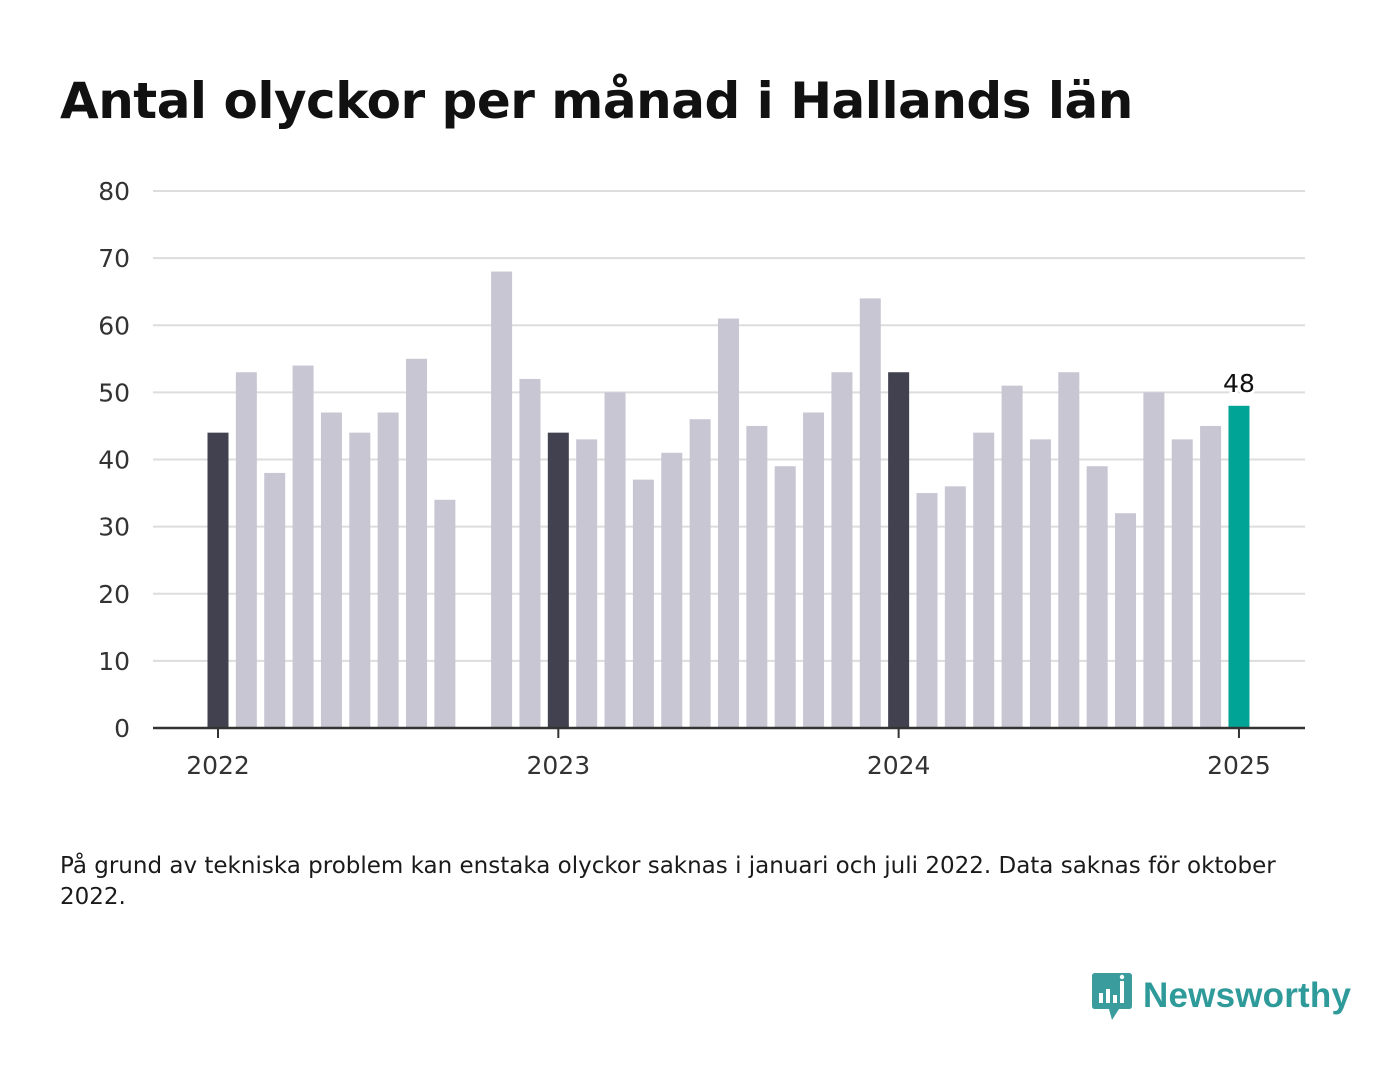 The width and height of the screenshot is (1400, 1080). I want to click on y-tick-label: 70, so click(114, 258).